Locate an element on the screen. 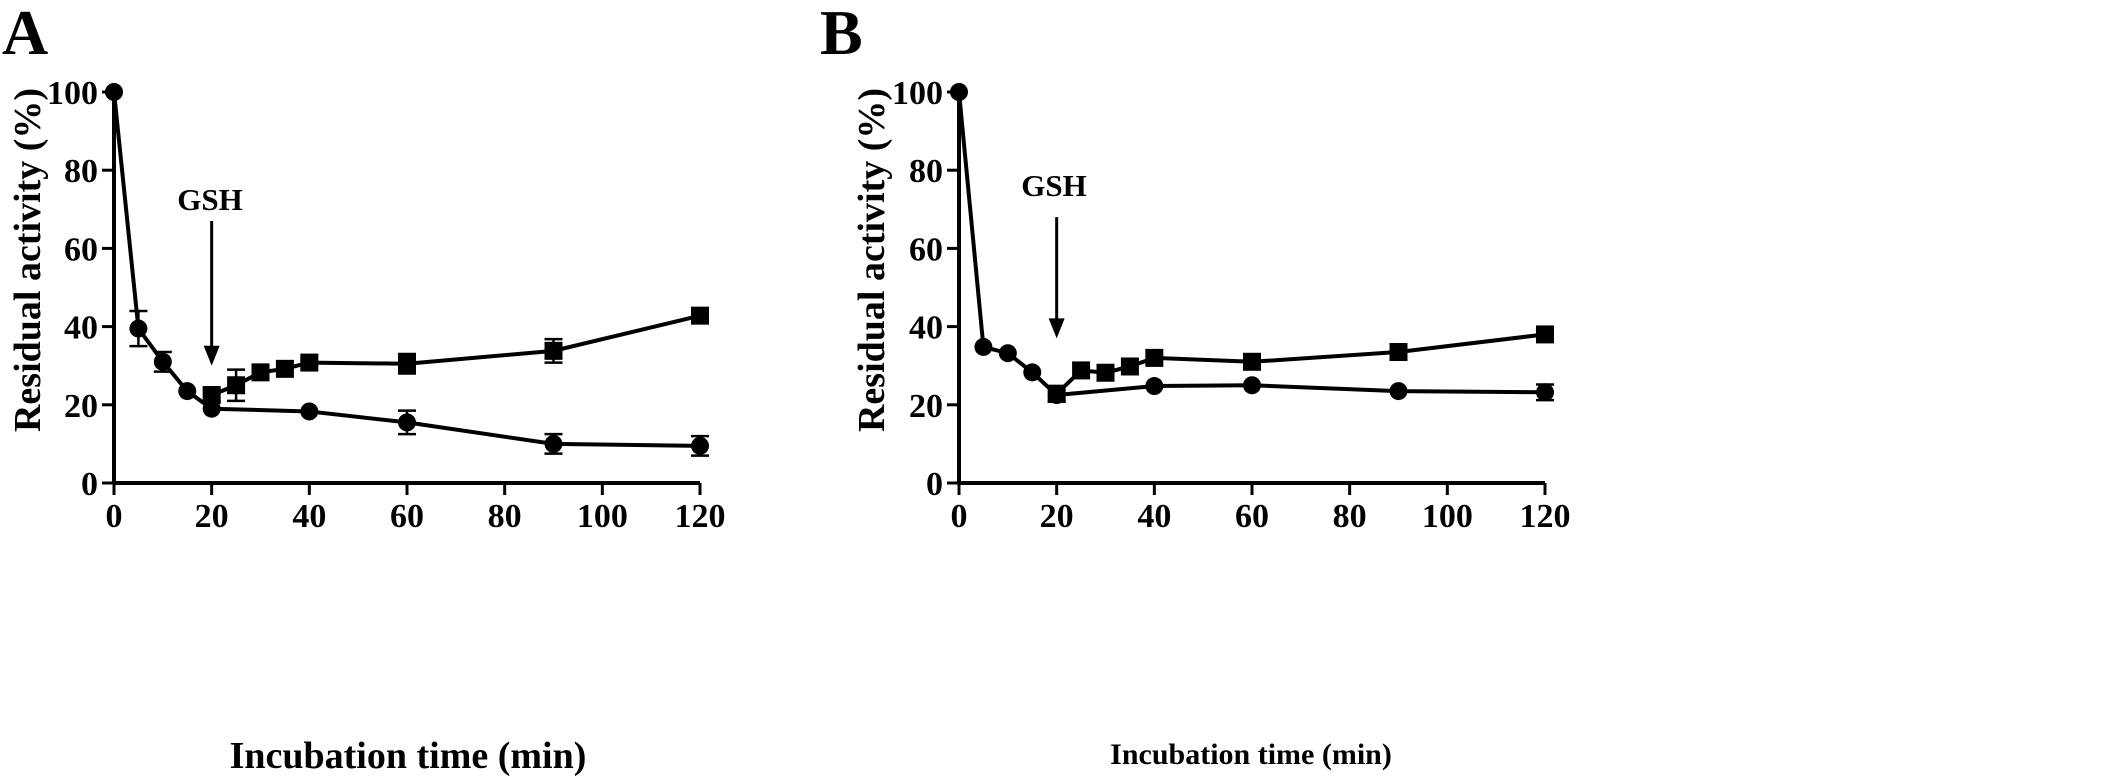 This screenshot has width=2115, height=779. panel-letter: B is located at coordinates (841, 34).